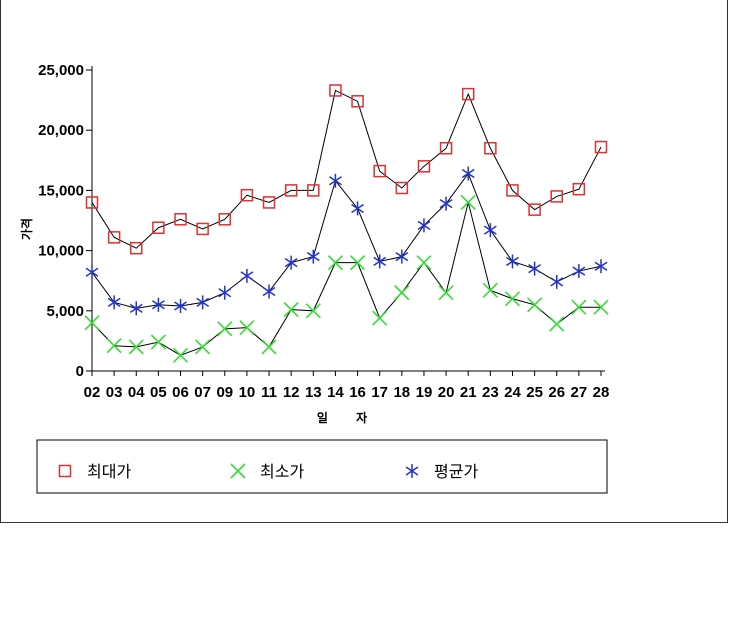 This screenshot has width=730, height=630. Describe the element at coordinates (61, 221) in the screenshot. I see `y-tick-labels: 0 5,000 10,000 15,000 20,000 25,000` at that location.